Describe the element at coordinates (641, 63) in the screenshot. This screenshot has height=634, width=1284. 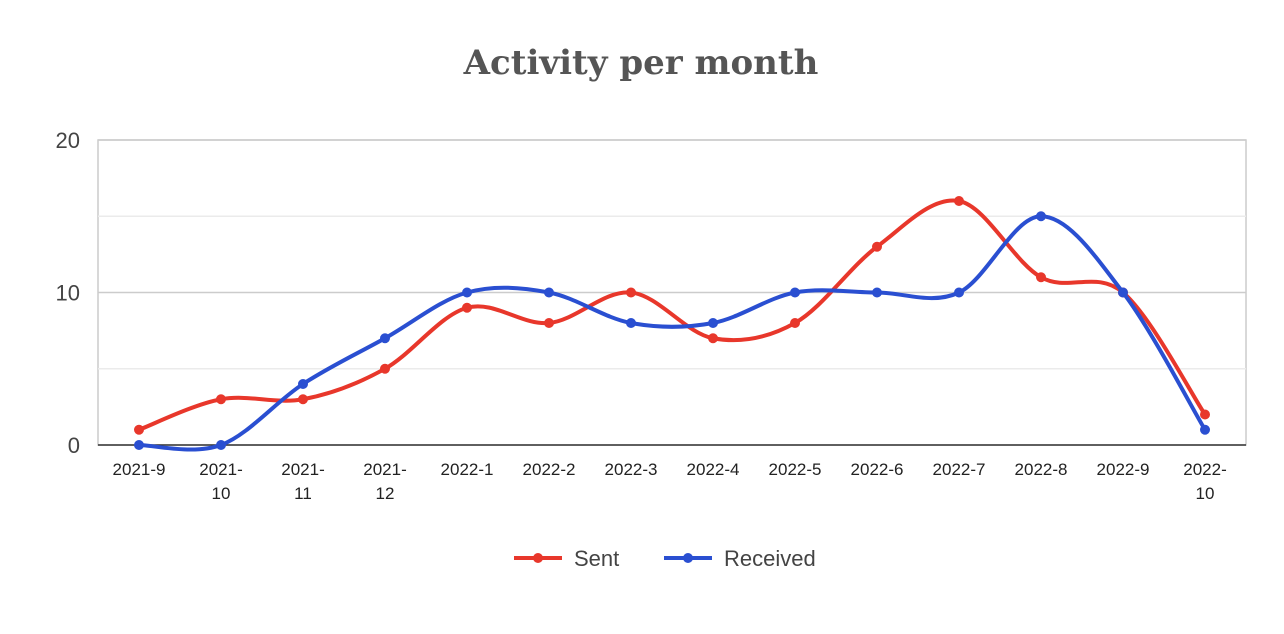
I see `chart-title: Activity per month` at that location.